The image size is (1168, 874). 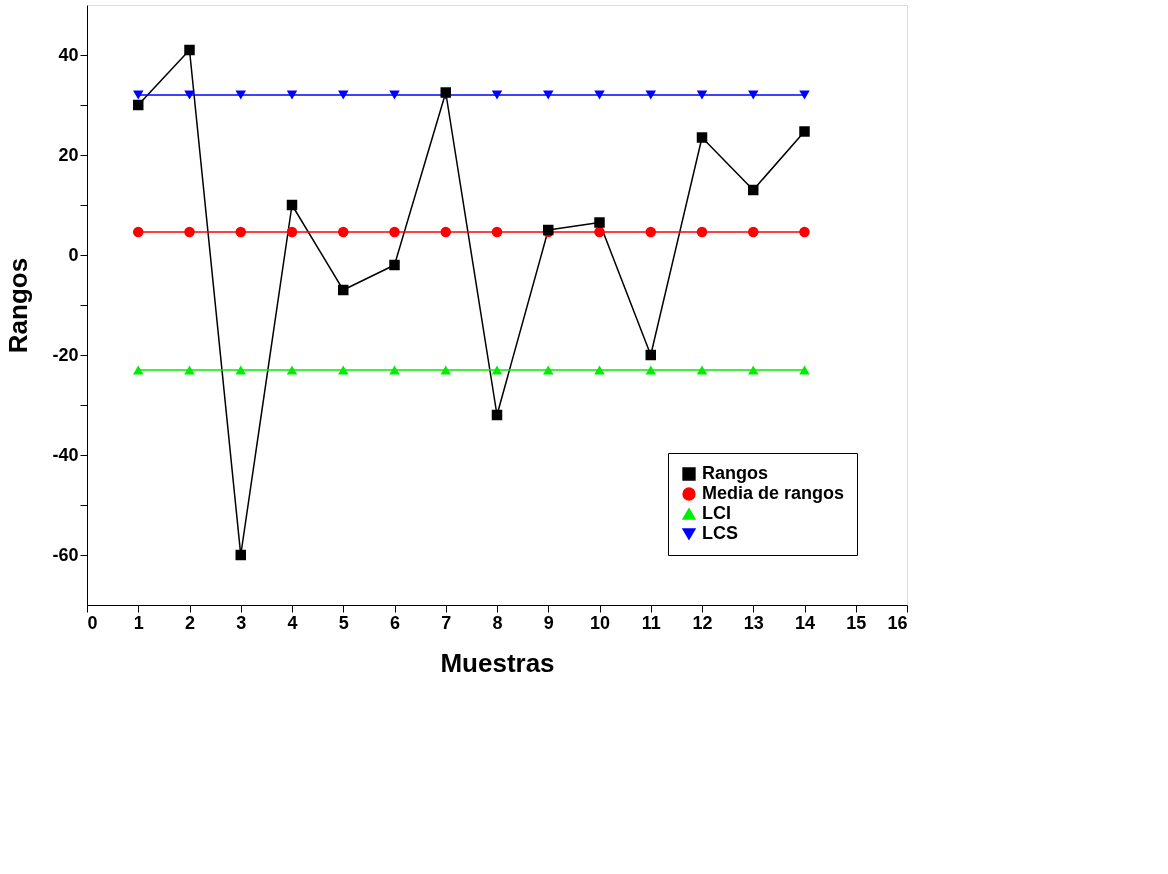 What do you see at coordinates (856, 622) in the screenshot?
I see `x-tick-label: 15` at bounding box center [856, 622].